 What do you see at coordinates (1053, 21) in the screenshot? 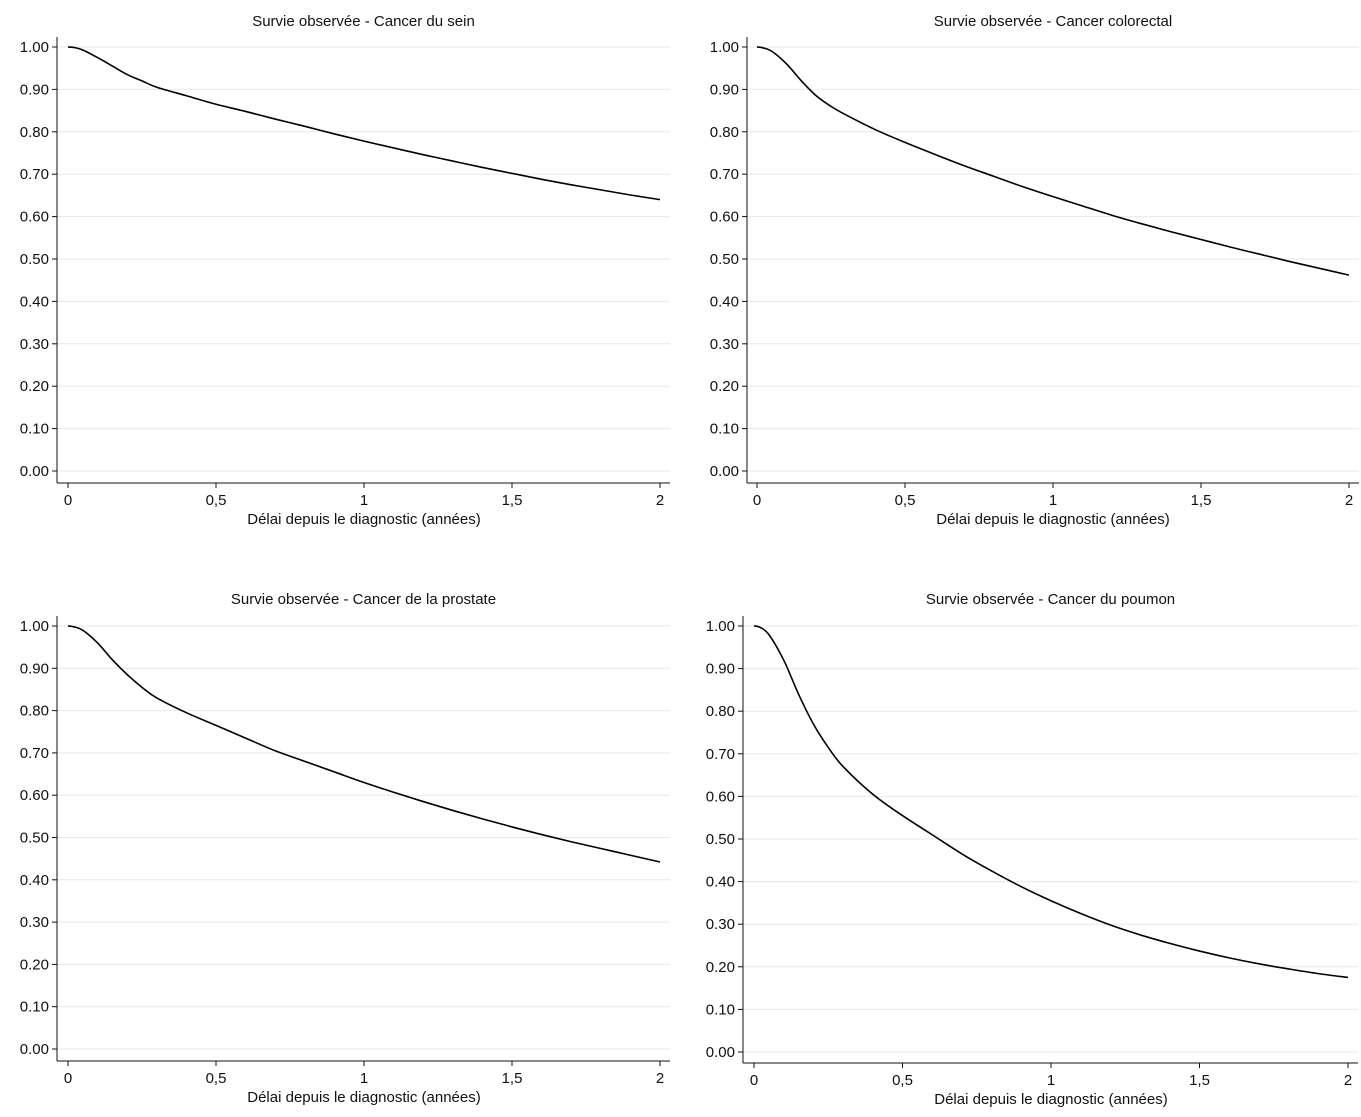
I see `chart-title: Survie observée - Cancer colorectal` at bounding box center [1053, 21].